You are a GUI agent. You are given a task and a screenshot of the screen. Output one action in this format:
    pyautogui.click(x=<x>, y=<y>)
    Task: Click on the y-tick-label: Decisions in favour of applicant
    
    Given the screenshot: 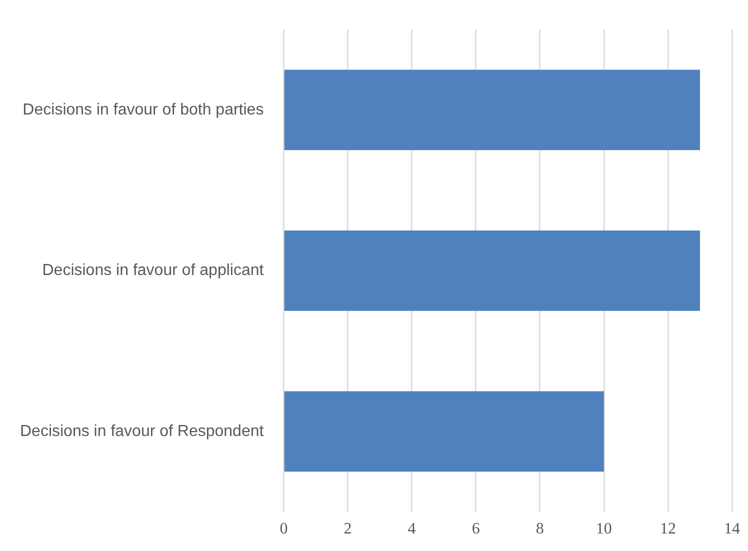 What is the action you would take?
    pyautogui.click(x=153, y=271)
    